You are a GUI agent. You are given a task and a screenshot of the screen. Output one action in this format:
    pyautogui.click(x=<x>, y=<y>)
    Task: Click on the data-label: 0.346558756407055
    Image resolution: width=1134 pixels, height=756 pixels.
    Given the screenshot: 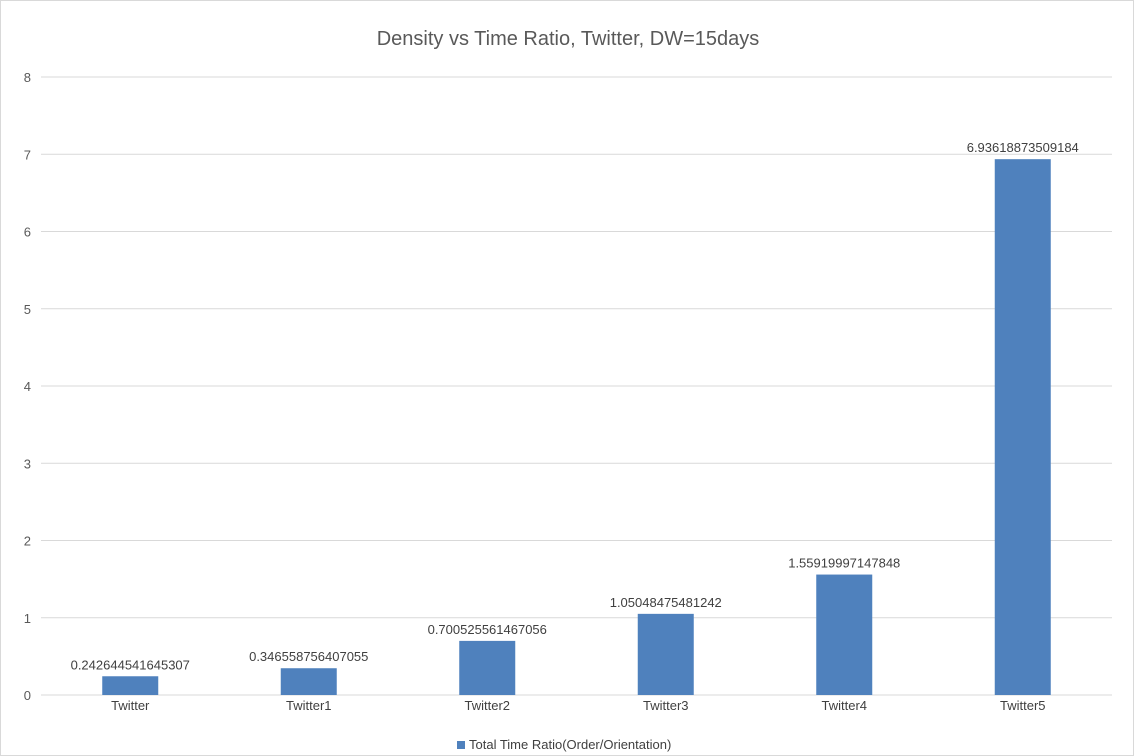 What is the action you would take?
    pyautogui.click(x=308, y=656)
    